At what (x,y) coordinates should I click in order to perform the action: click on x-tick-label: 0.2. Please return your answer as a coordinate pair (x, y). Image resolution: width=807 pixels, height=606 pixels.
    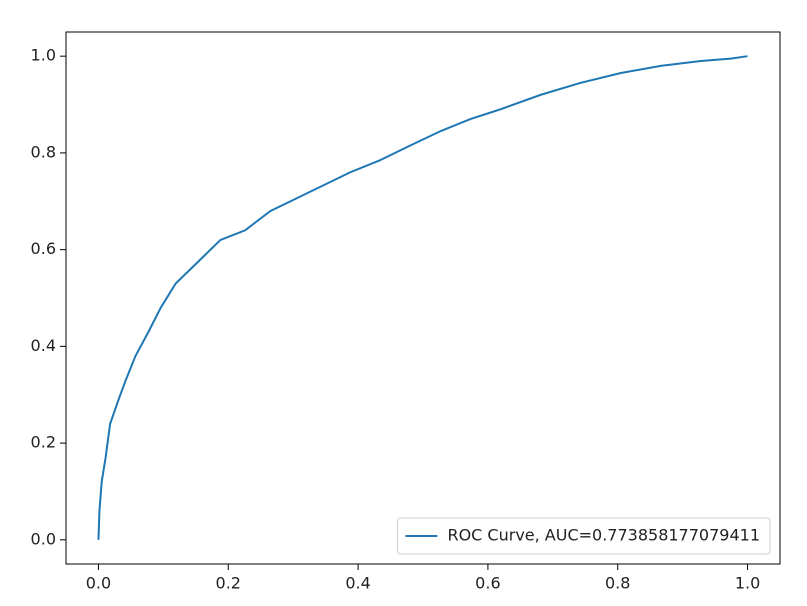
    Looking at the image, I should click on (228, 583).